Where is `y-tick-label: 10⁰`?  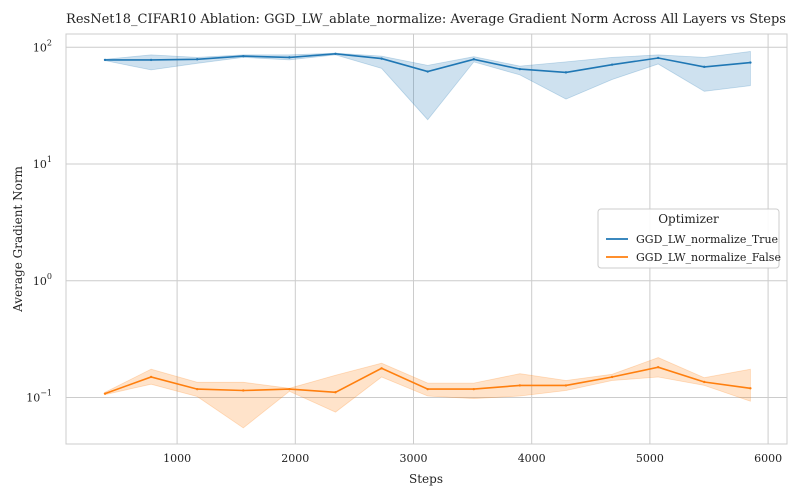 y-tick-label: 10⁰ is located at coordinates (42, 280).